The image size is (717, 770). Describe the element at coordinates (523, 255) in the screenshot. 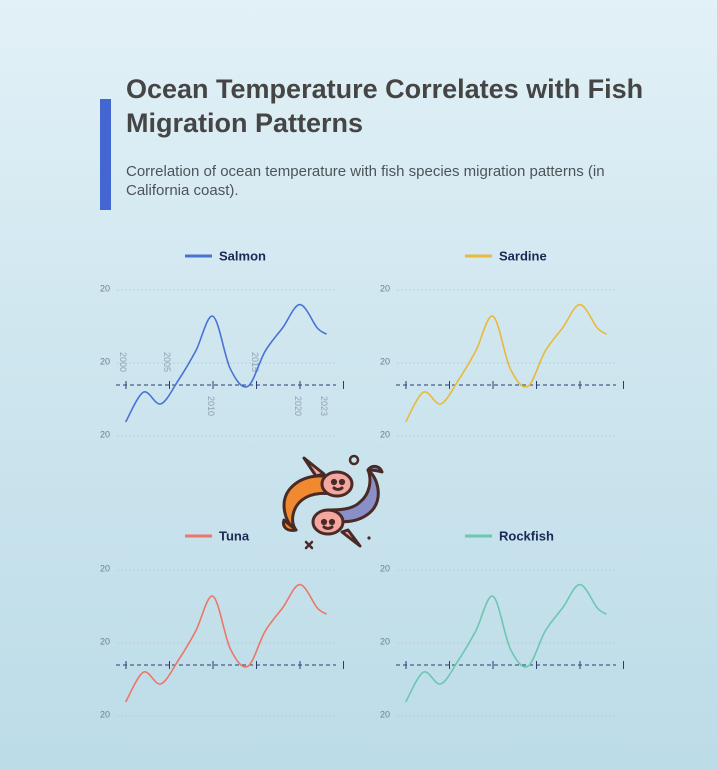

I see `legend-label: Sardine` at that location.